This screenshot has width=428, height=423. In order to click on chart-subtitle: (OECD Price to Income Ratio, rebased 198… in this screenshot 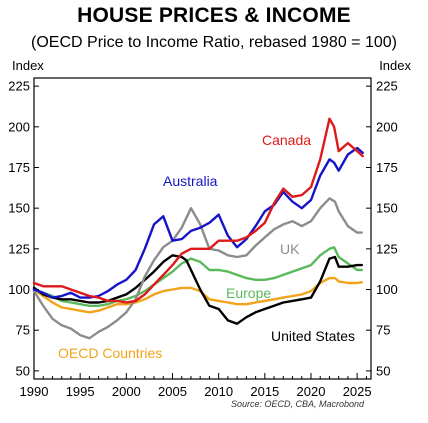, I will do `click(214, 42)`.